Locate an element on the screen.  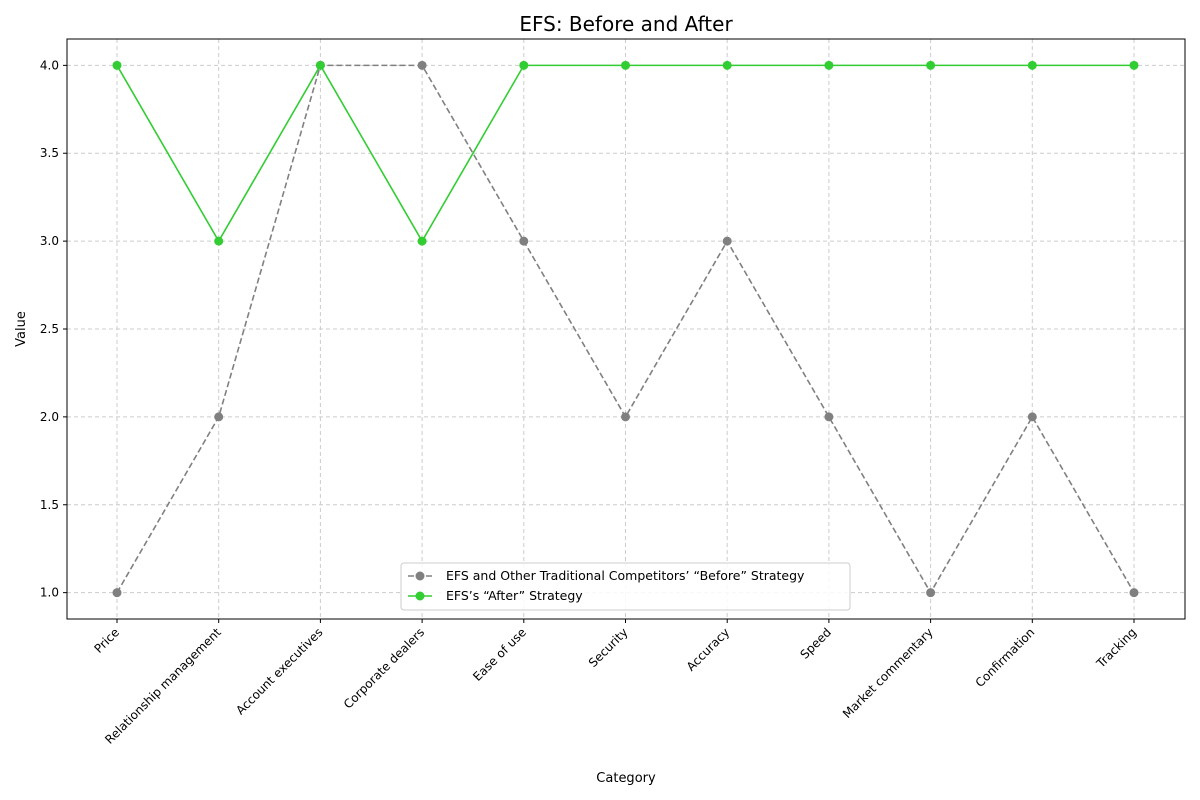
x-tick-label: Relationship management is located at coordinates (163, 686).